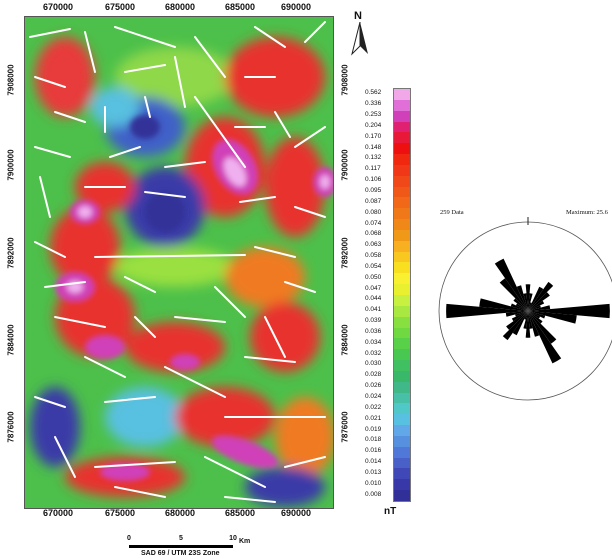 The image size is (612, 559). What do you see at coordinates (120, 7) in the screenshot?
I see `x-tick-label: 675000` at bounding box center [120, 7].